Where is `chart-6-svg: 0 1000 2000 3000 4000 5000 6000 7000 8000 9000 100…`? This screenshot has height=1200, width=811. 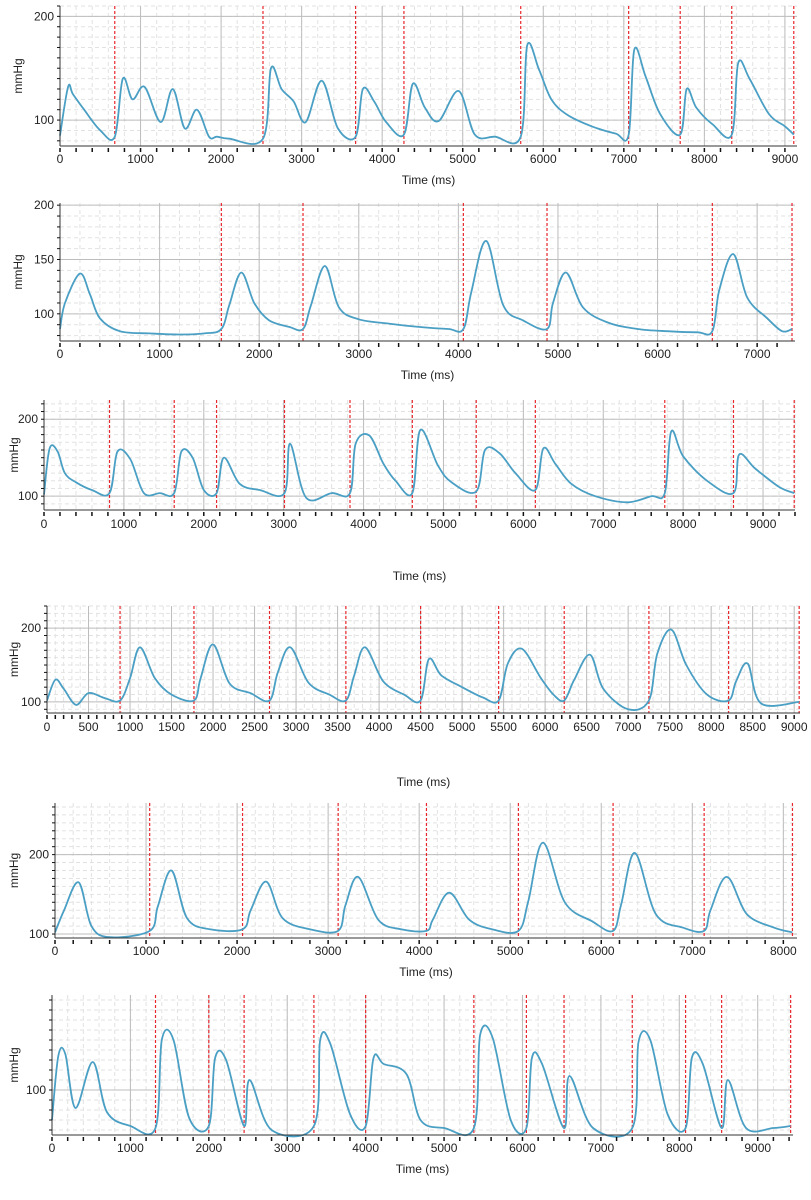
chart-6-svg: 0 1000 2000 3000 4000 5000 6000 7000 8000 9000 100… is located at coordinates (400, 1085).